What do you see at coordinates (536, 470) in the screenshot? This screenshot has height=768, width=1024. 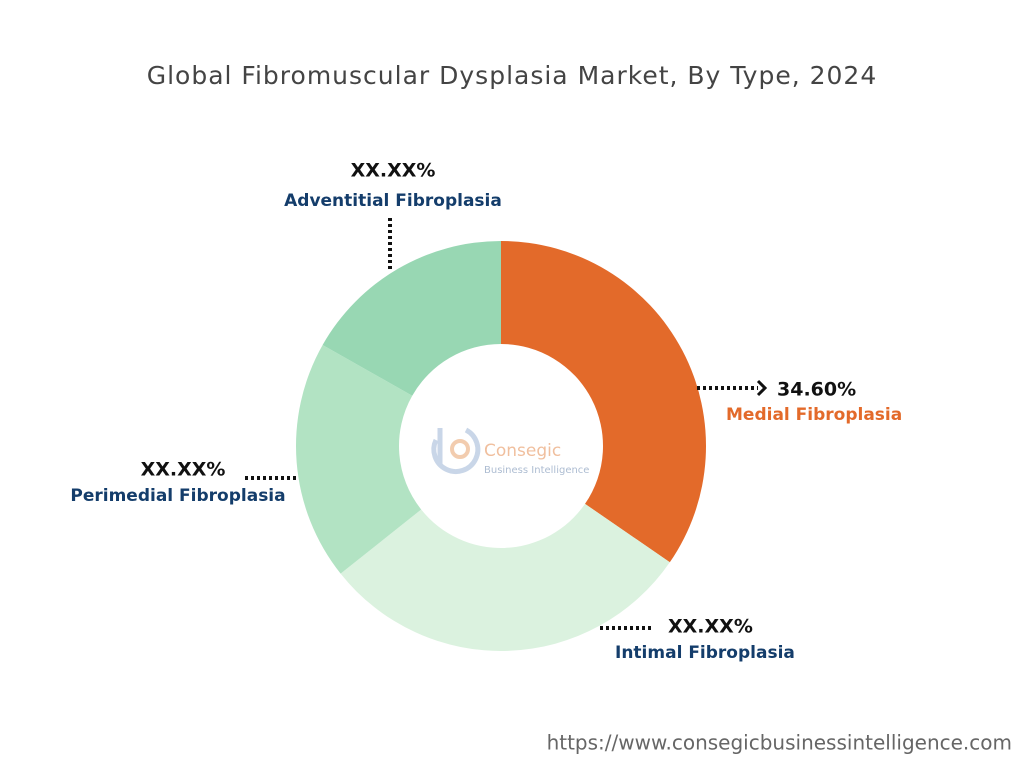 I see `watermark-tagline: Business Intelligence` at bounding box center [536, 470].